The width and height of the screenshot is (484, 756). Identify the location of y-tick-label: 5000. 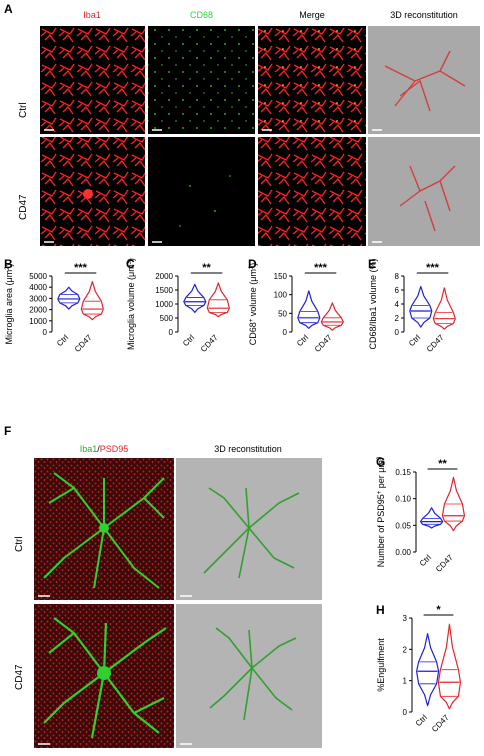
(38, 276).